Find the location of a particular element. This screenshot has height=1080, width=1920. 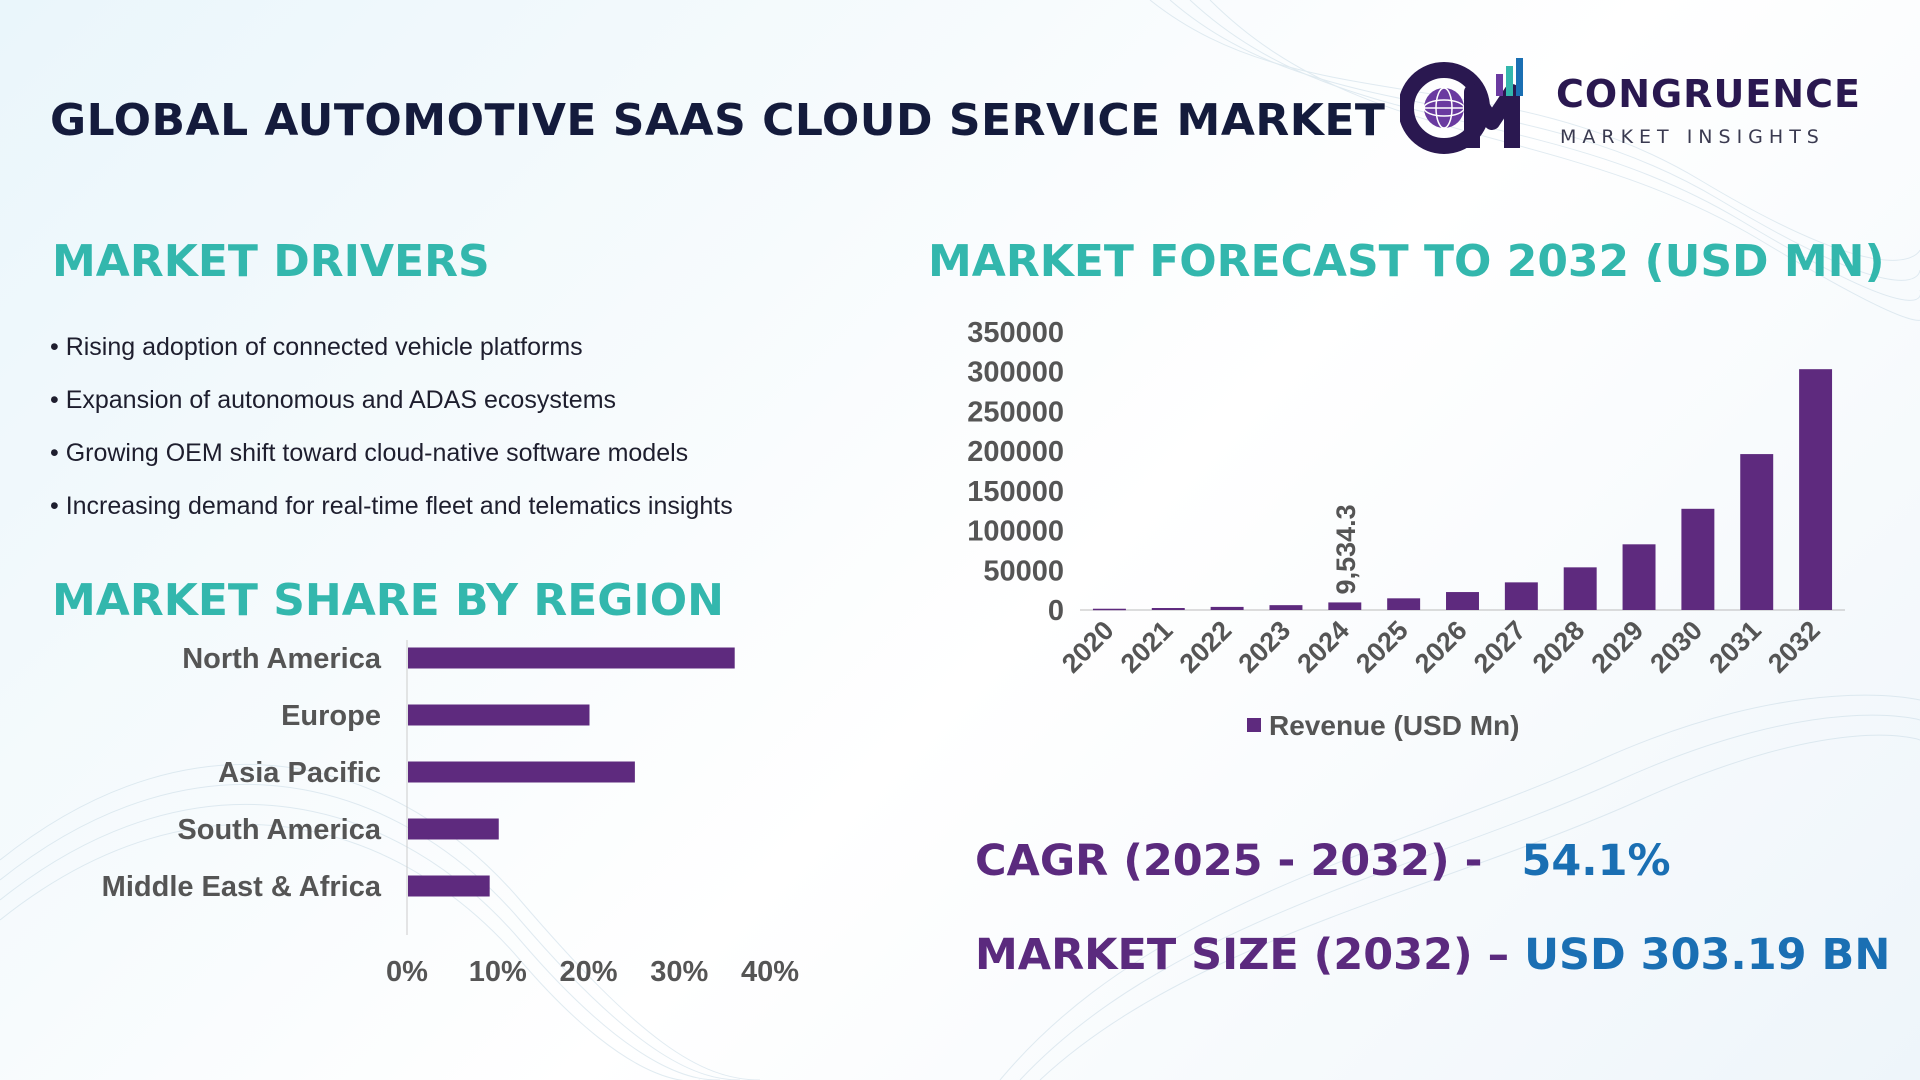

x-tick-label: 2025 is located at coordinates (1382, 647).